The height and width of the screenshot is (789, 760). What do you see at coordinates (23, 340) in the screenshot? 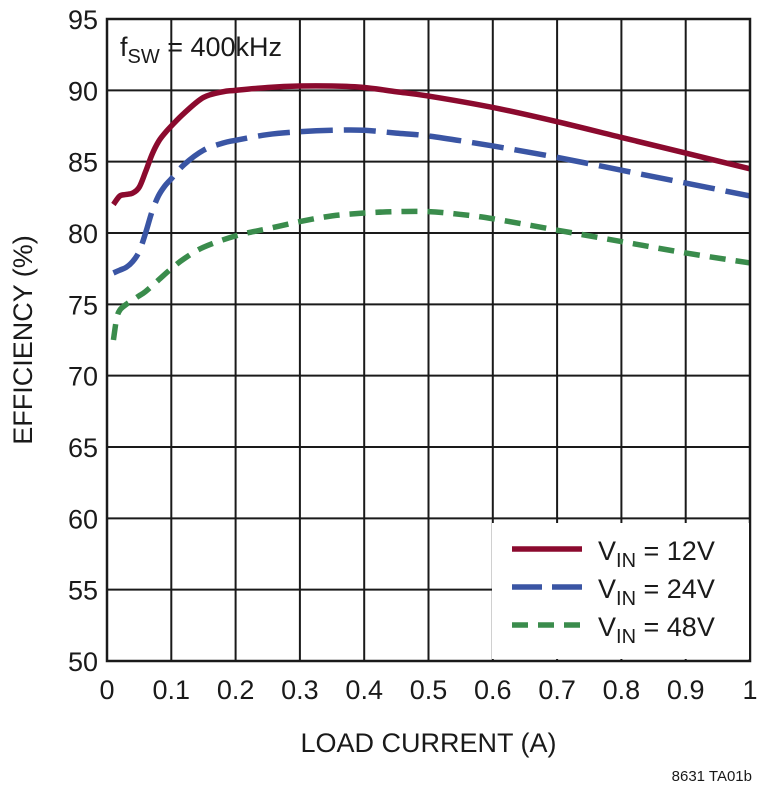
I see `y-axis-label: EFFICIENCY (%)` at bounding box center [23, 340].